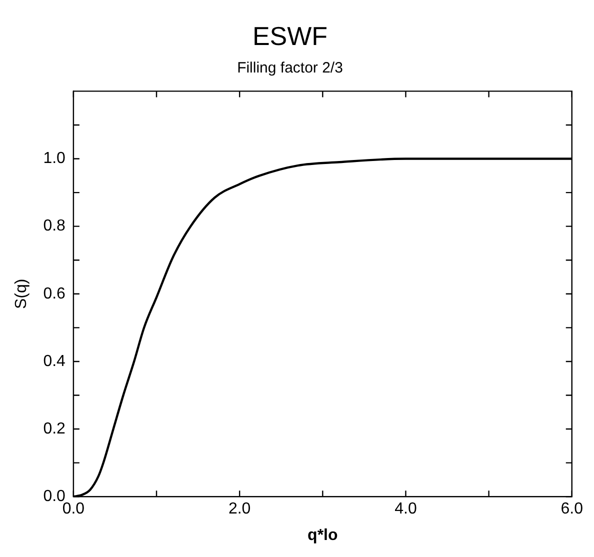 The image size is (594, 557). I want to click on x-axis-title: q*lo, so click(323, 535).